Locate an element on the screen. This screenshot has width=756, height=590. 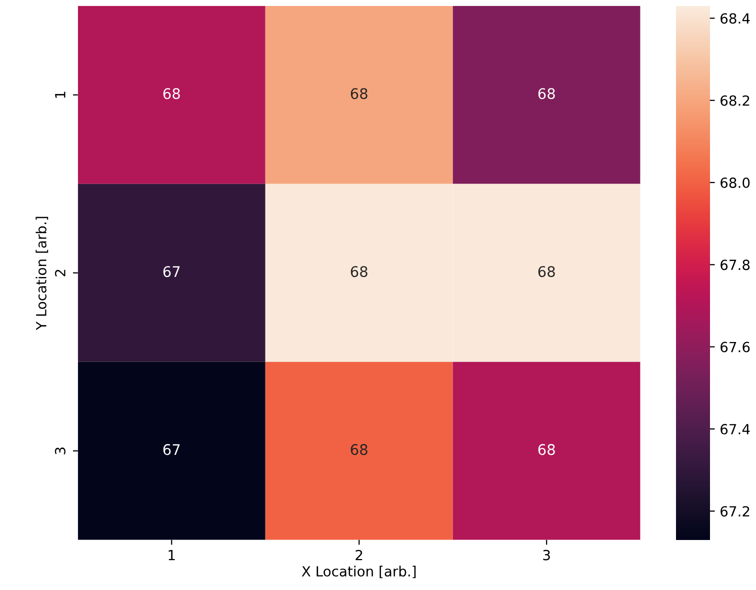
x-tick-label: 2 is located at coordinates (359, 555).